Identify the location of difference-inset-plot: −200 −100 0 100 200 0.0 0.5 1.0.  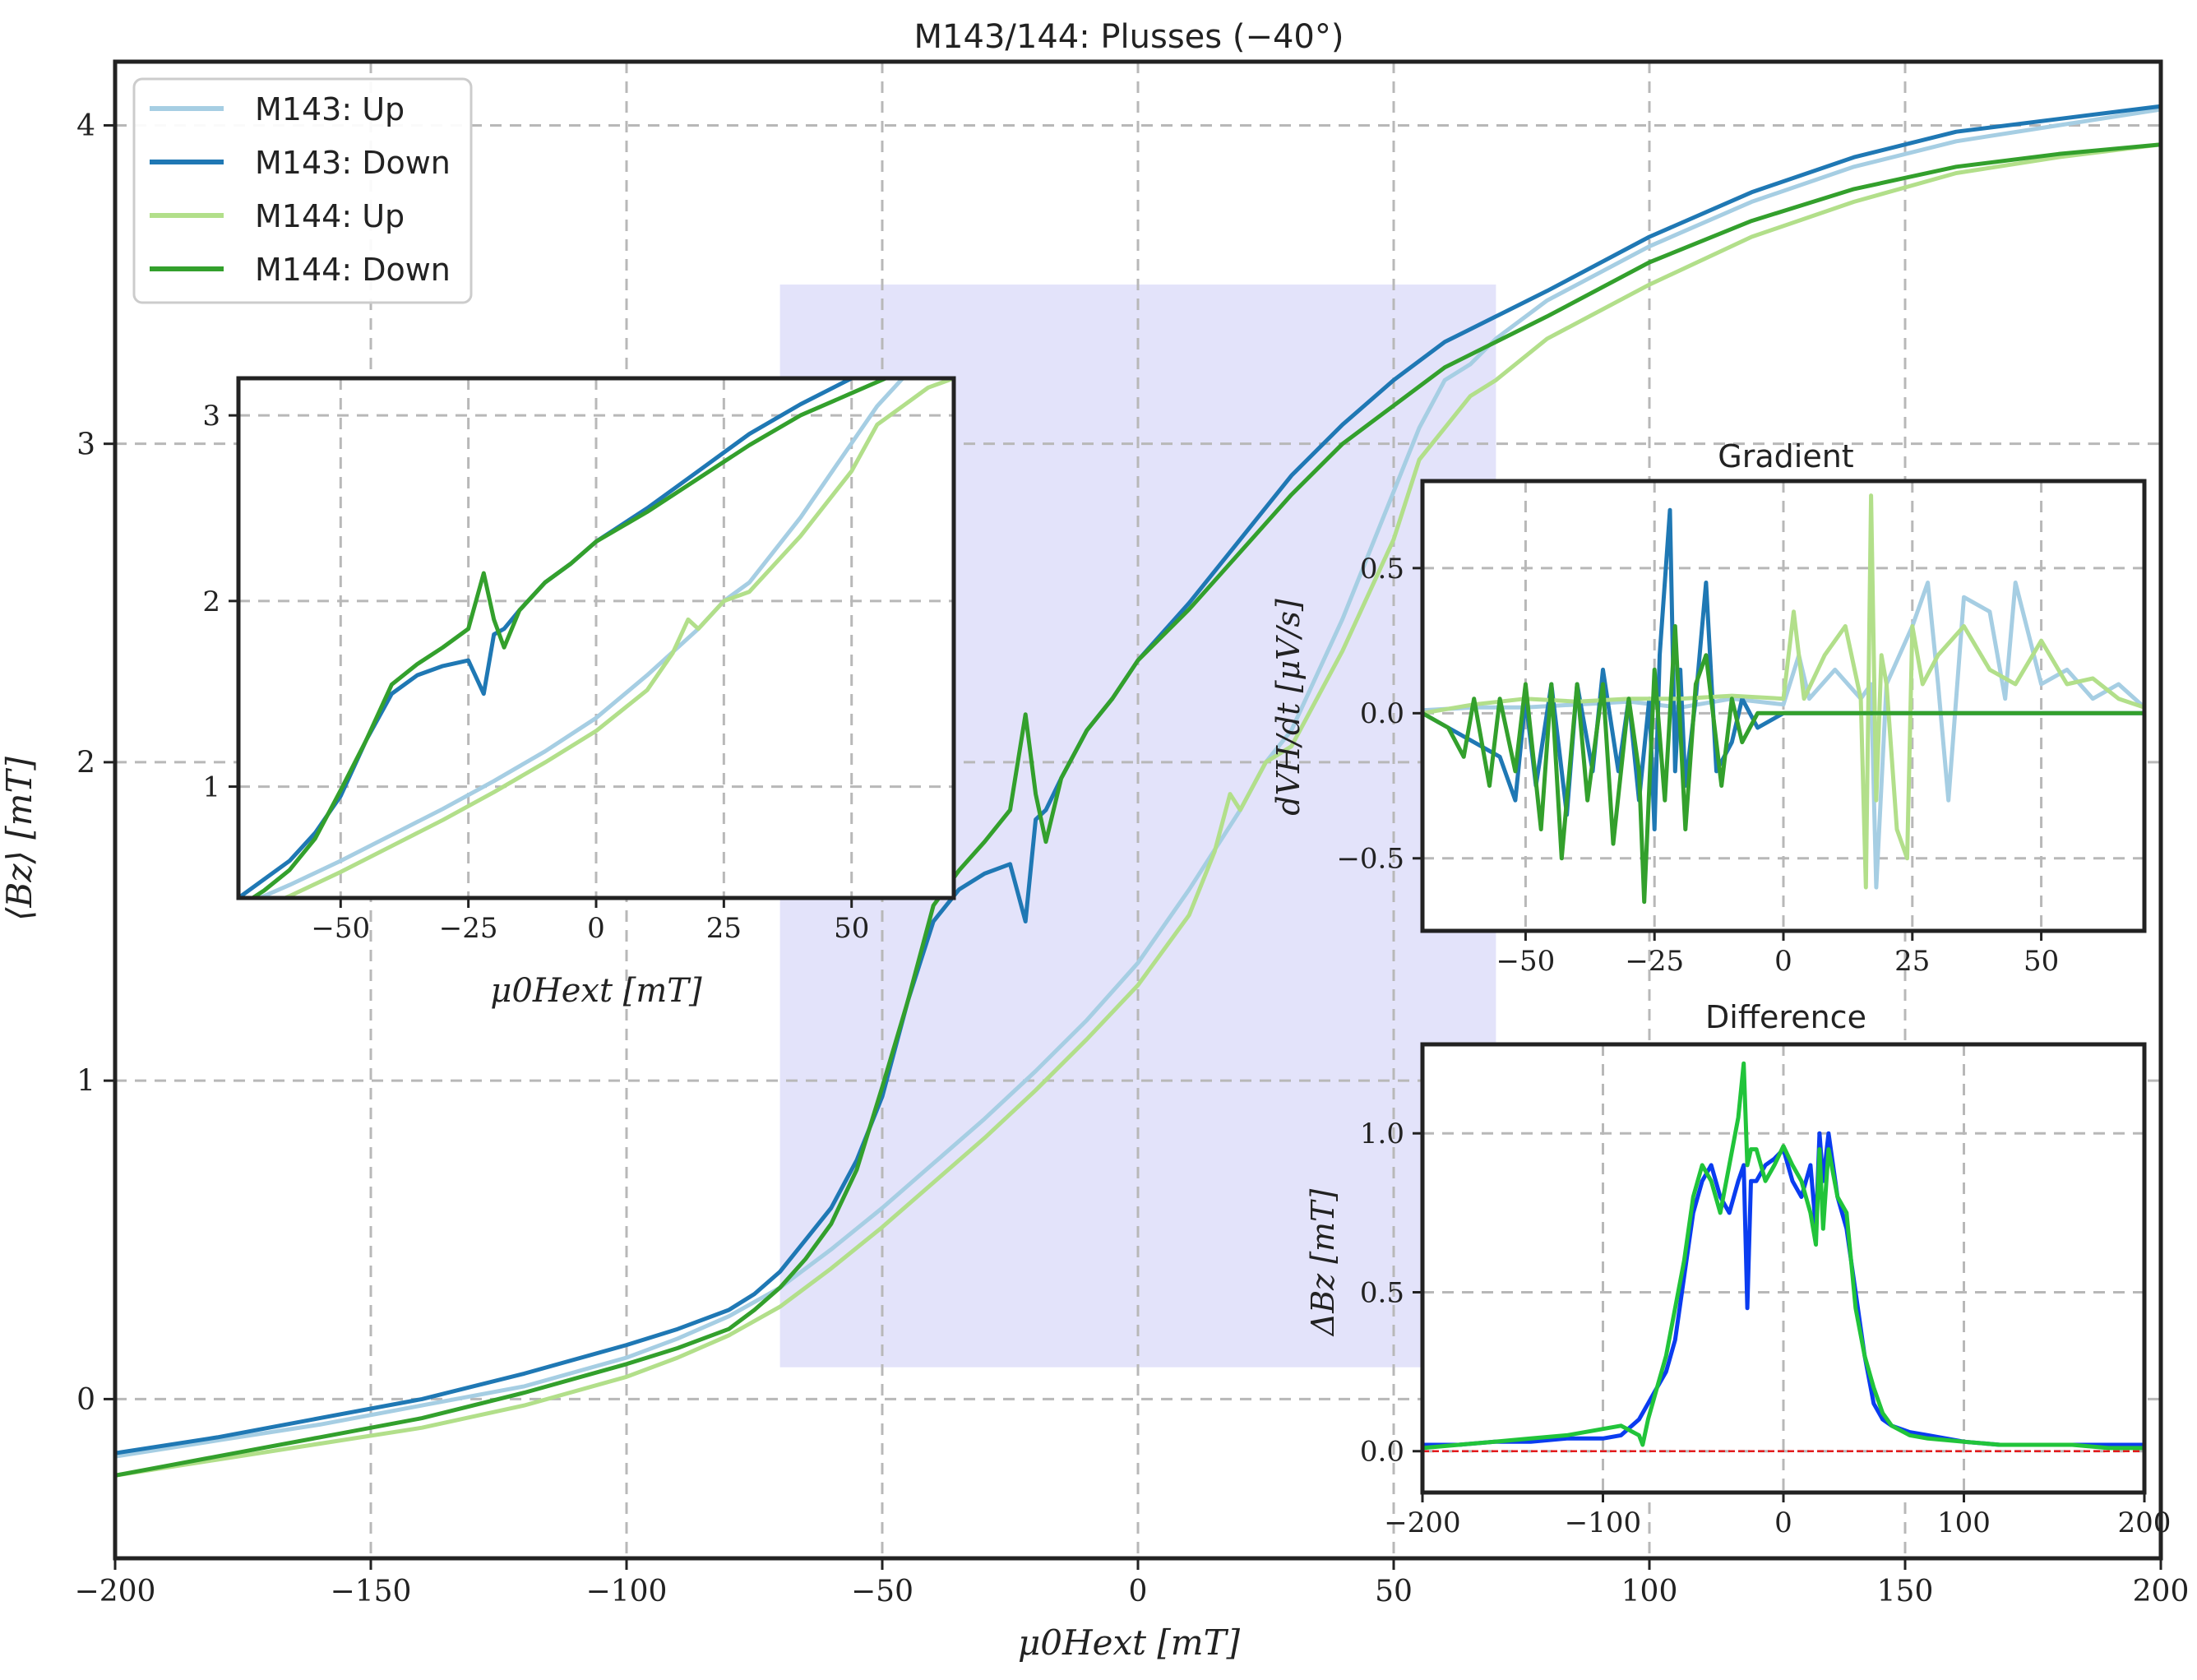
(1766, 1290).